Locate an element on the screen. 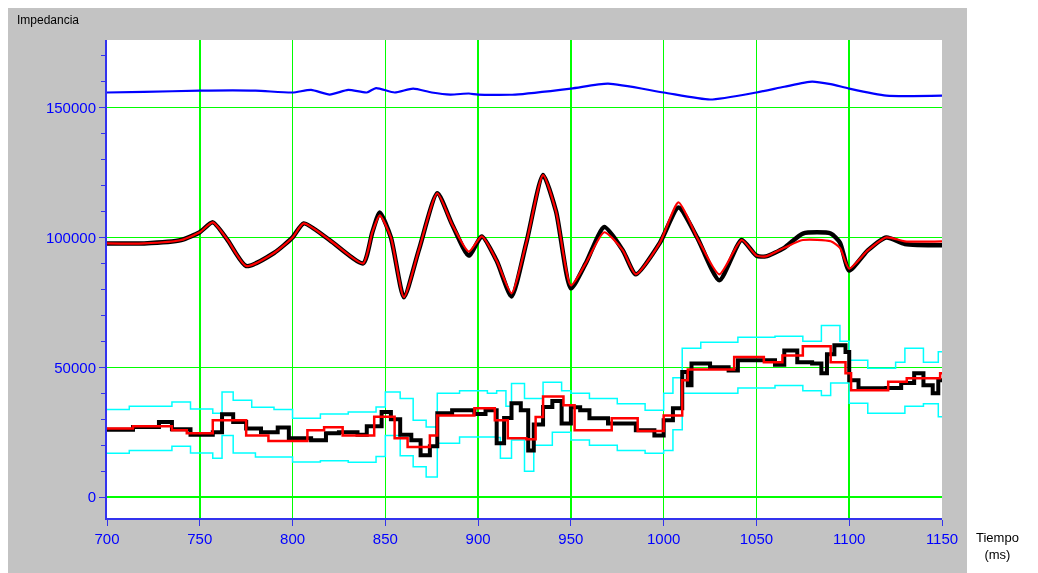 This screenshot has height=573, width=1038. x-tick-label: 1150 is located at coordinates (942, 538).